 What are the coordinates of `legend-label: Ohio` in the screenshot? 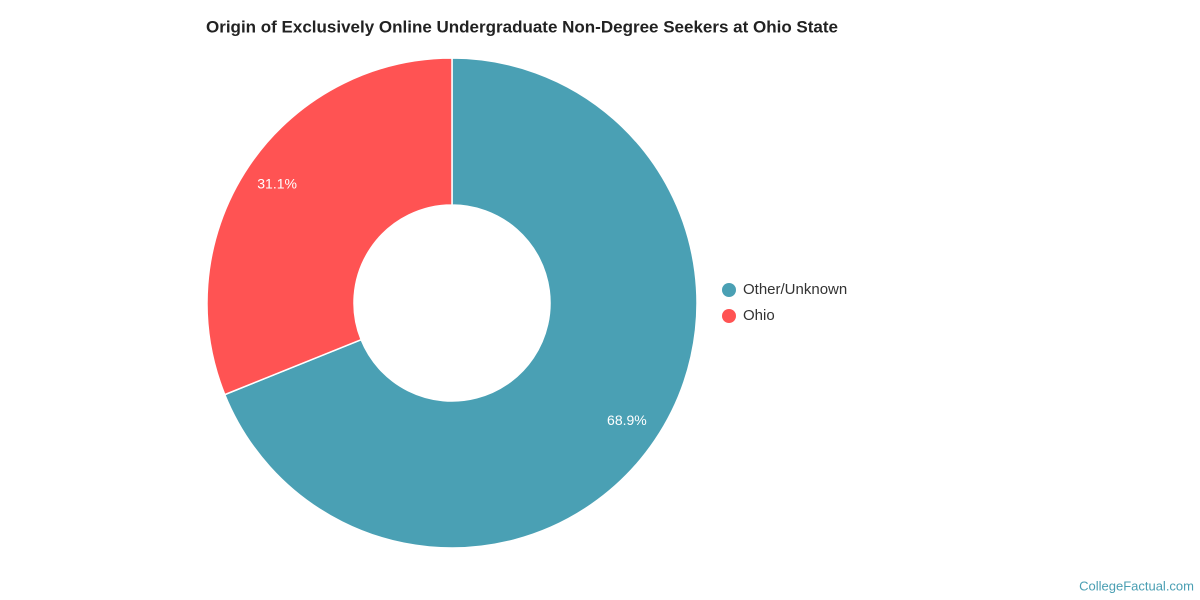 It's located at (759, 315).